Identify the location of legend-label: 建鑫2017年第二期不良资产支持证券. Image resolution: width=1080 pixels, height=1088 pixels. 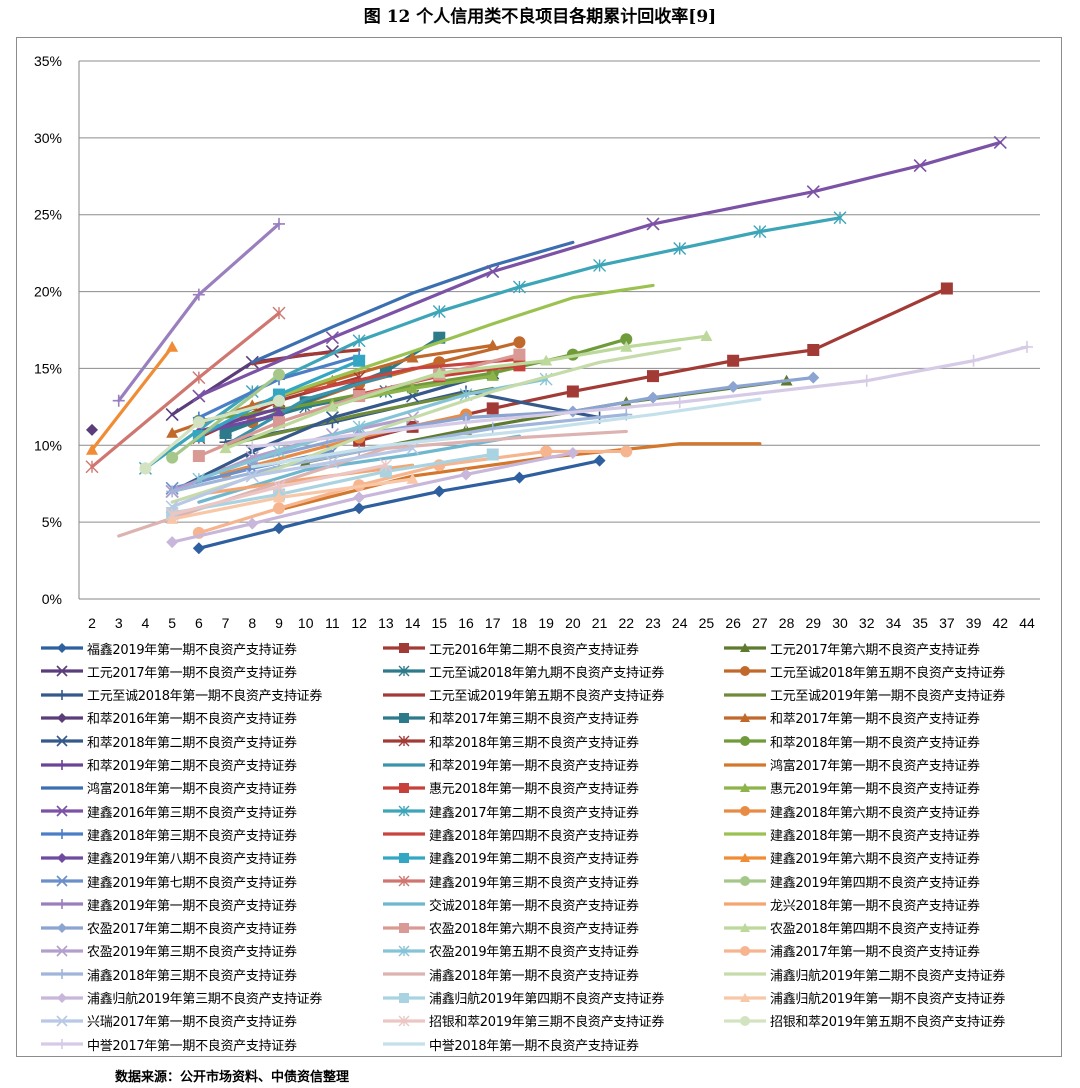
(534, 813).